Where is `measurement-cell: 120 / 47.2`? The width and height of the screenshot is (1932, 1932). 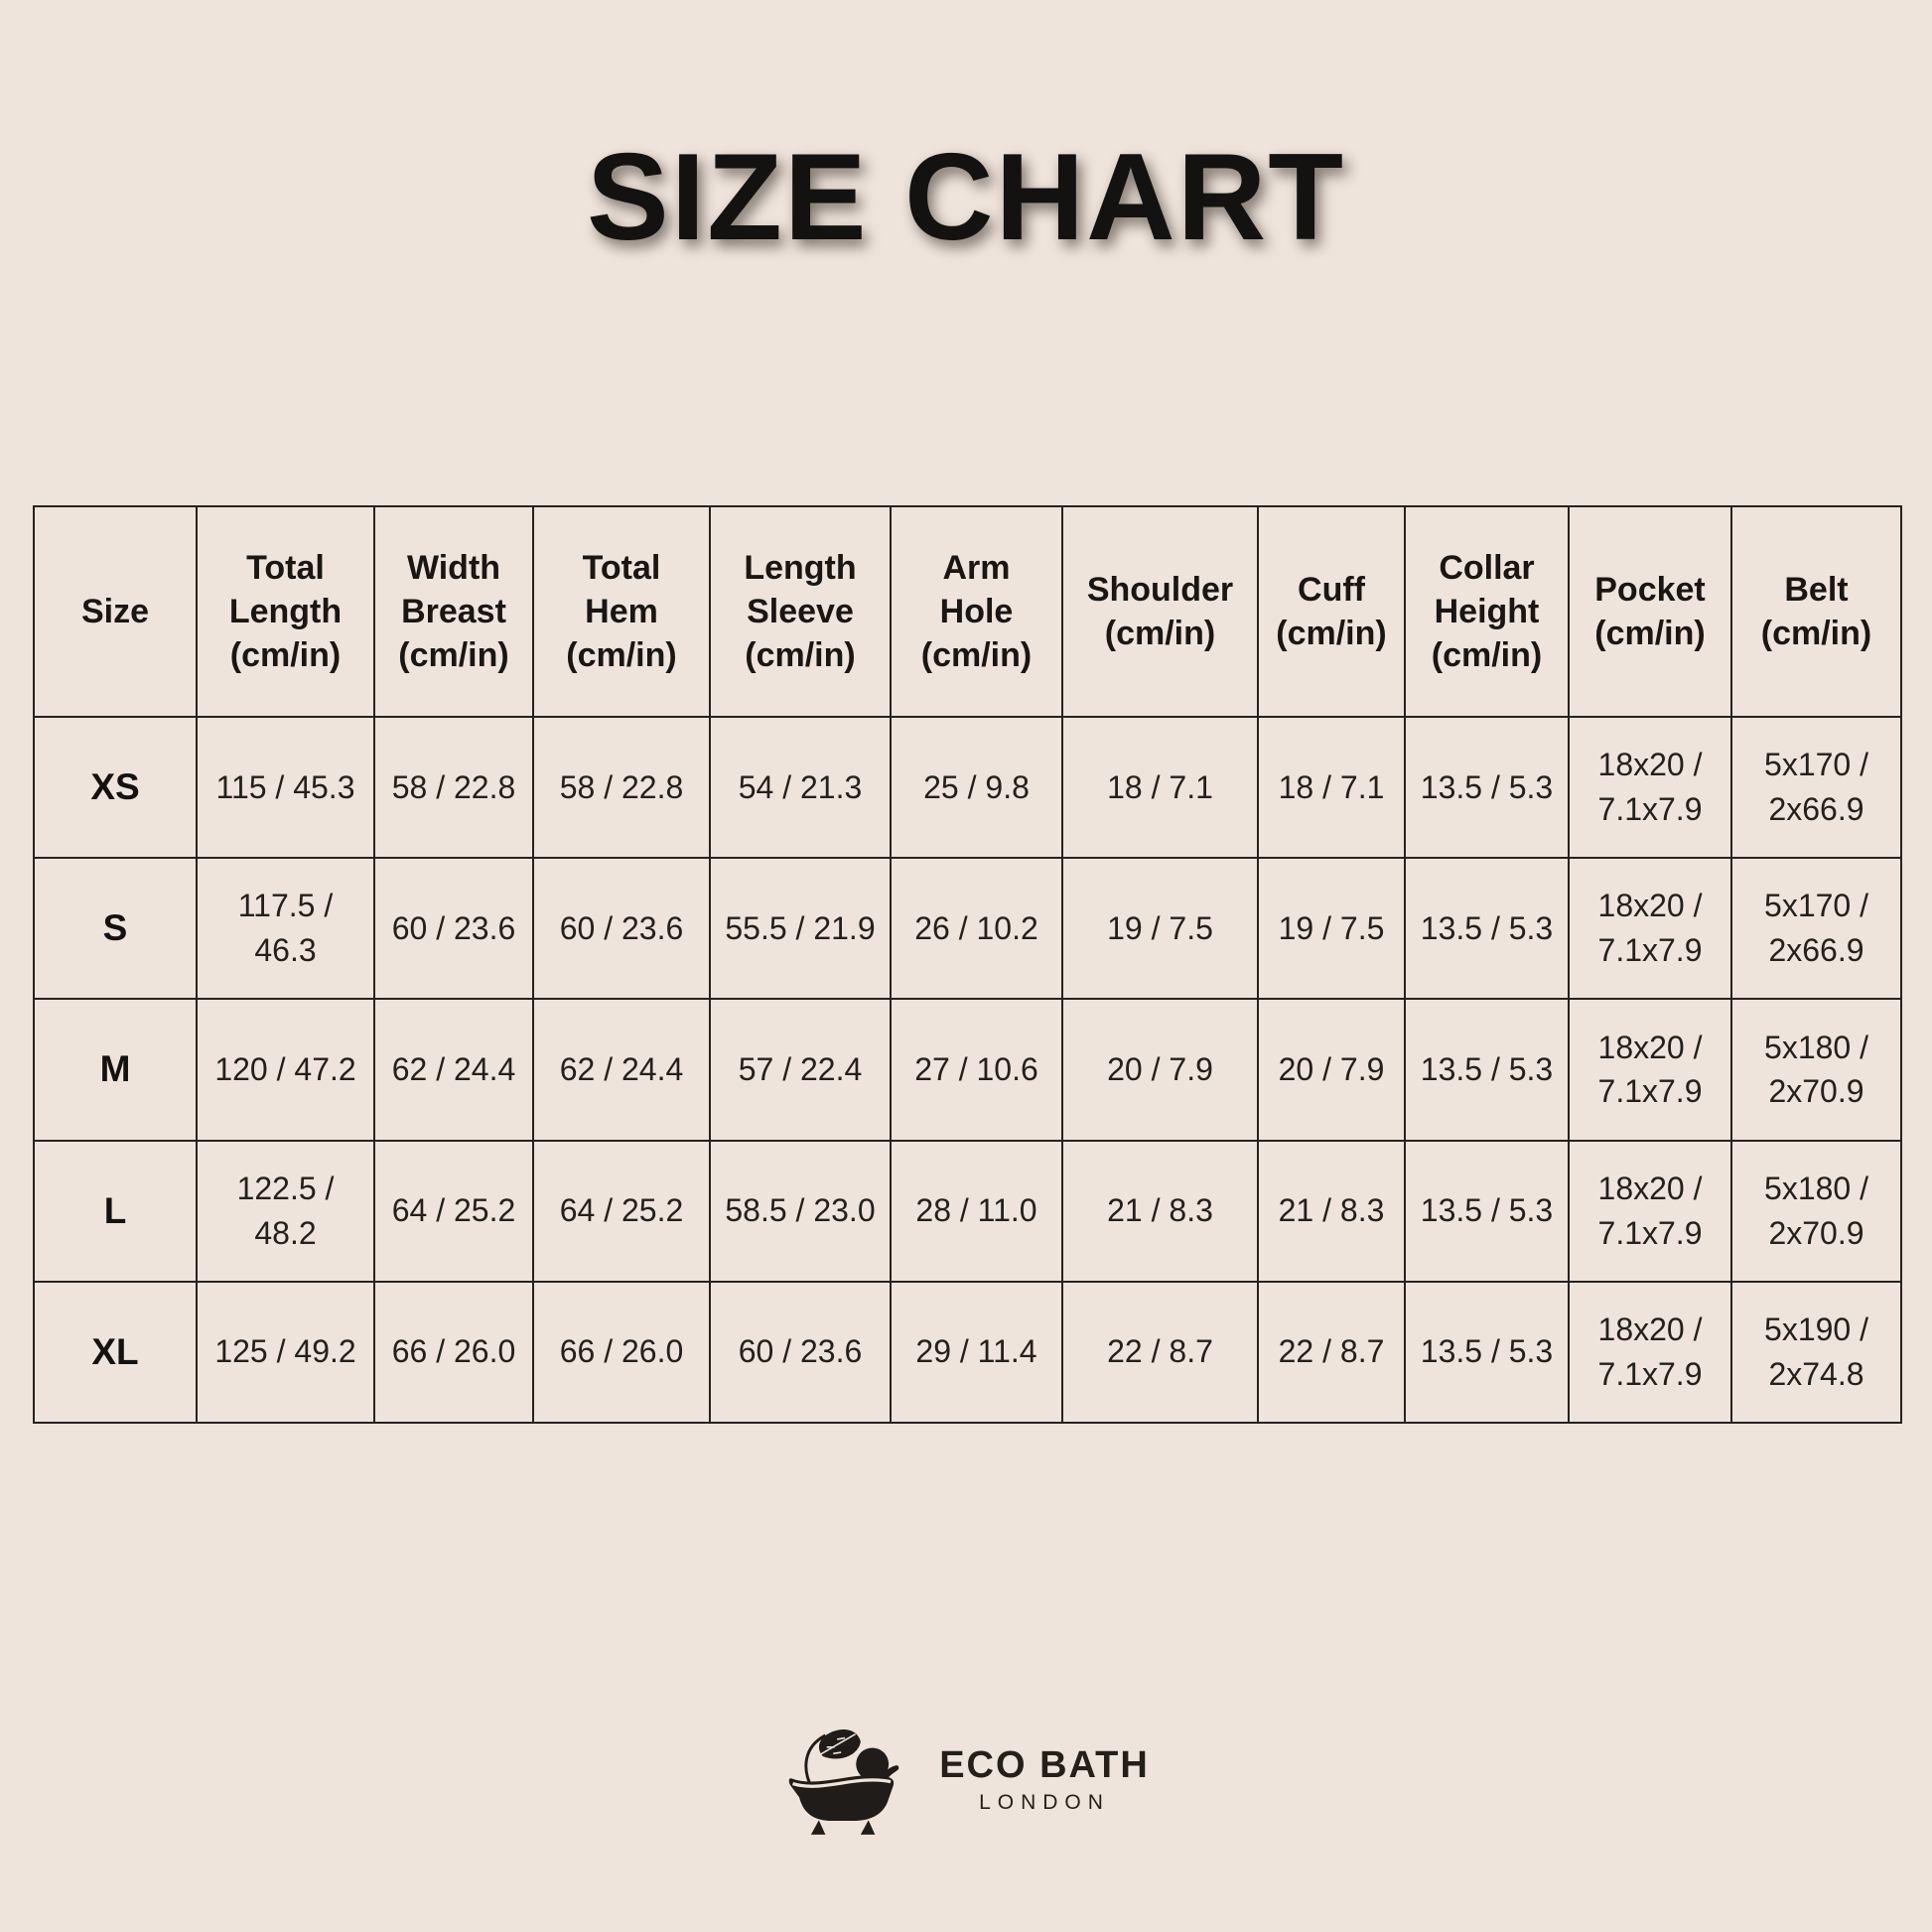
measurement-cell: 120 / 47.2 is located at coordinates (285, 1070).